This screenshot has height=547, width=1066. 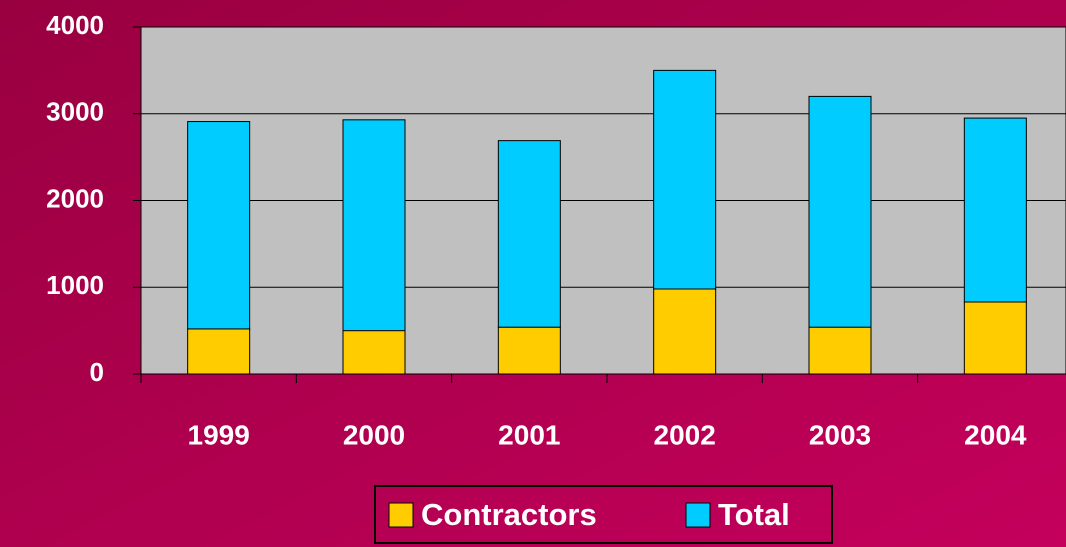 What do you see at coordinates (685, 434) in the screenshot?
I see `x-tick-label: 2002` at bounding box center [685, 434].